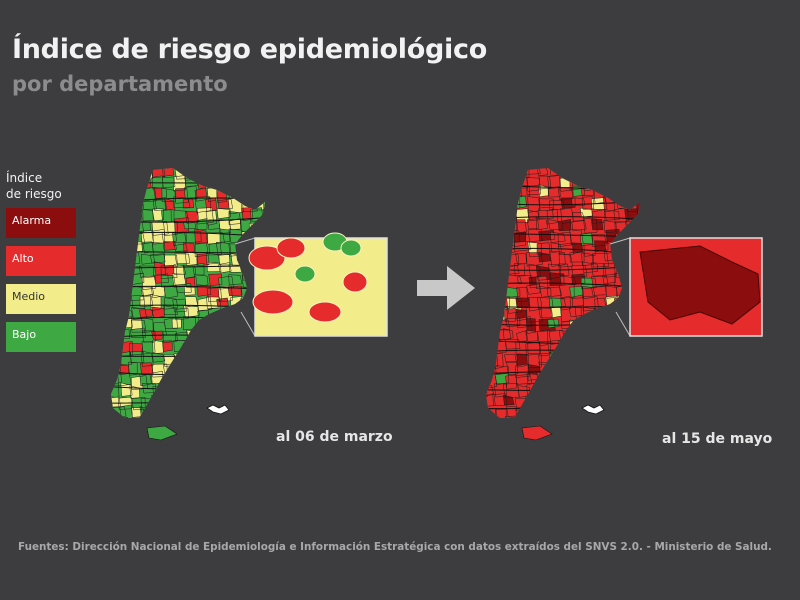 The image size is (800, 600). I want to click on legend-item-medio: Medio, so click(41, 299).